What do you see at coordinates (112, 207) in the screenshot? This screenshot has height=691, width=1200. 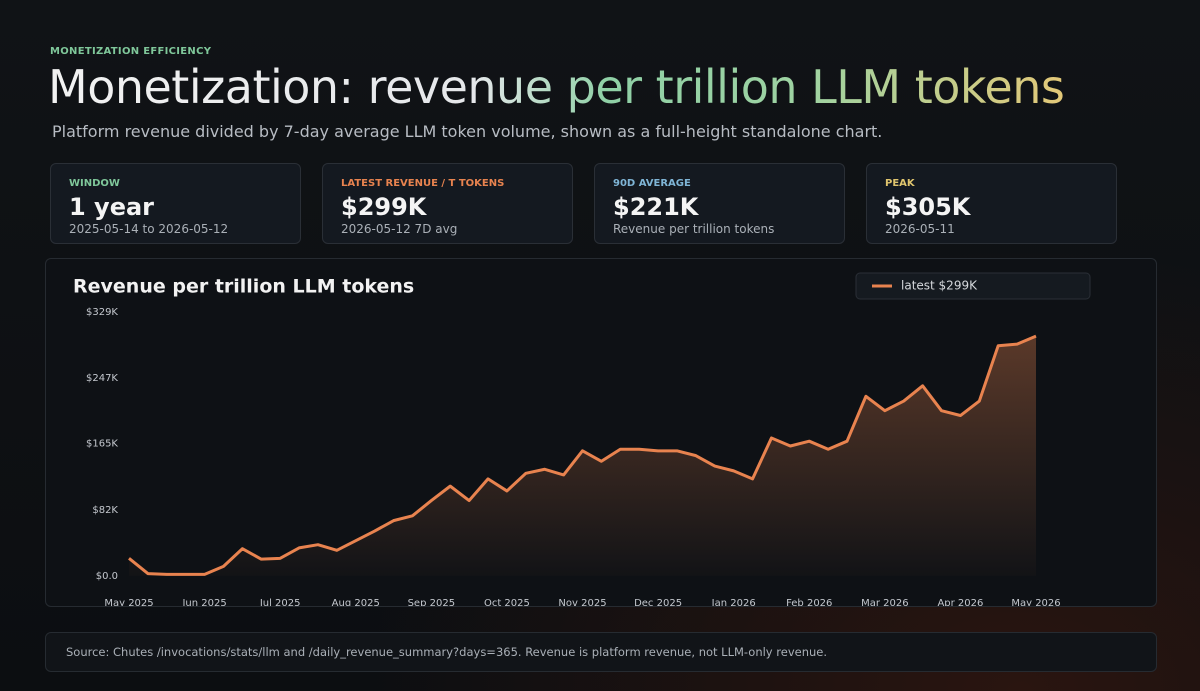 I see `card-value: 1 year` at bounding box center [112, 207].